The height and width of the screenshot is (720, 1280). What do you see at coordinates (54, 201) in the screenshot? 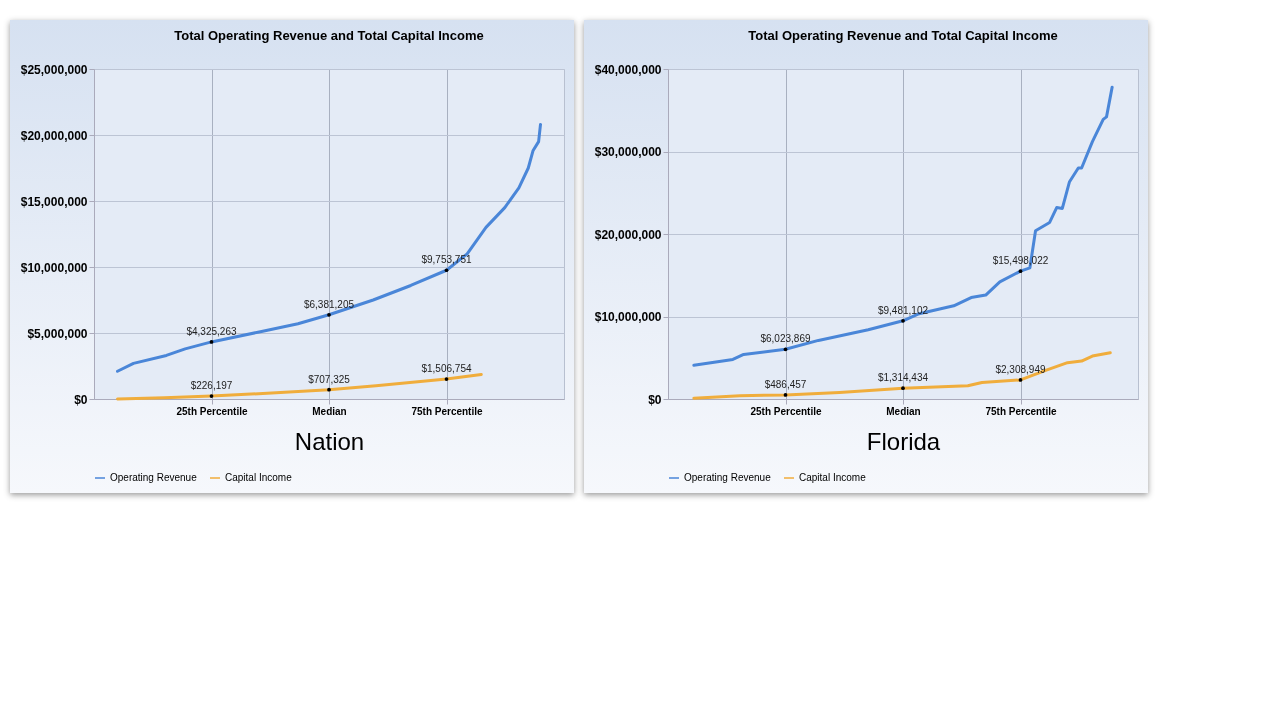
I see `y-tick-label: $15,000,000` at bounding box center [54, 201].